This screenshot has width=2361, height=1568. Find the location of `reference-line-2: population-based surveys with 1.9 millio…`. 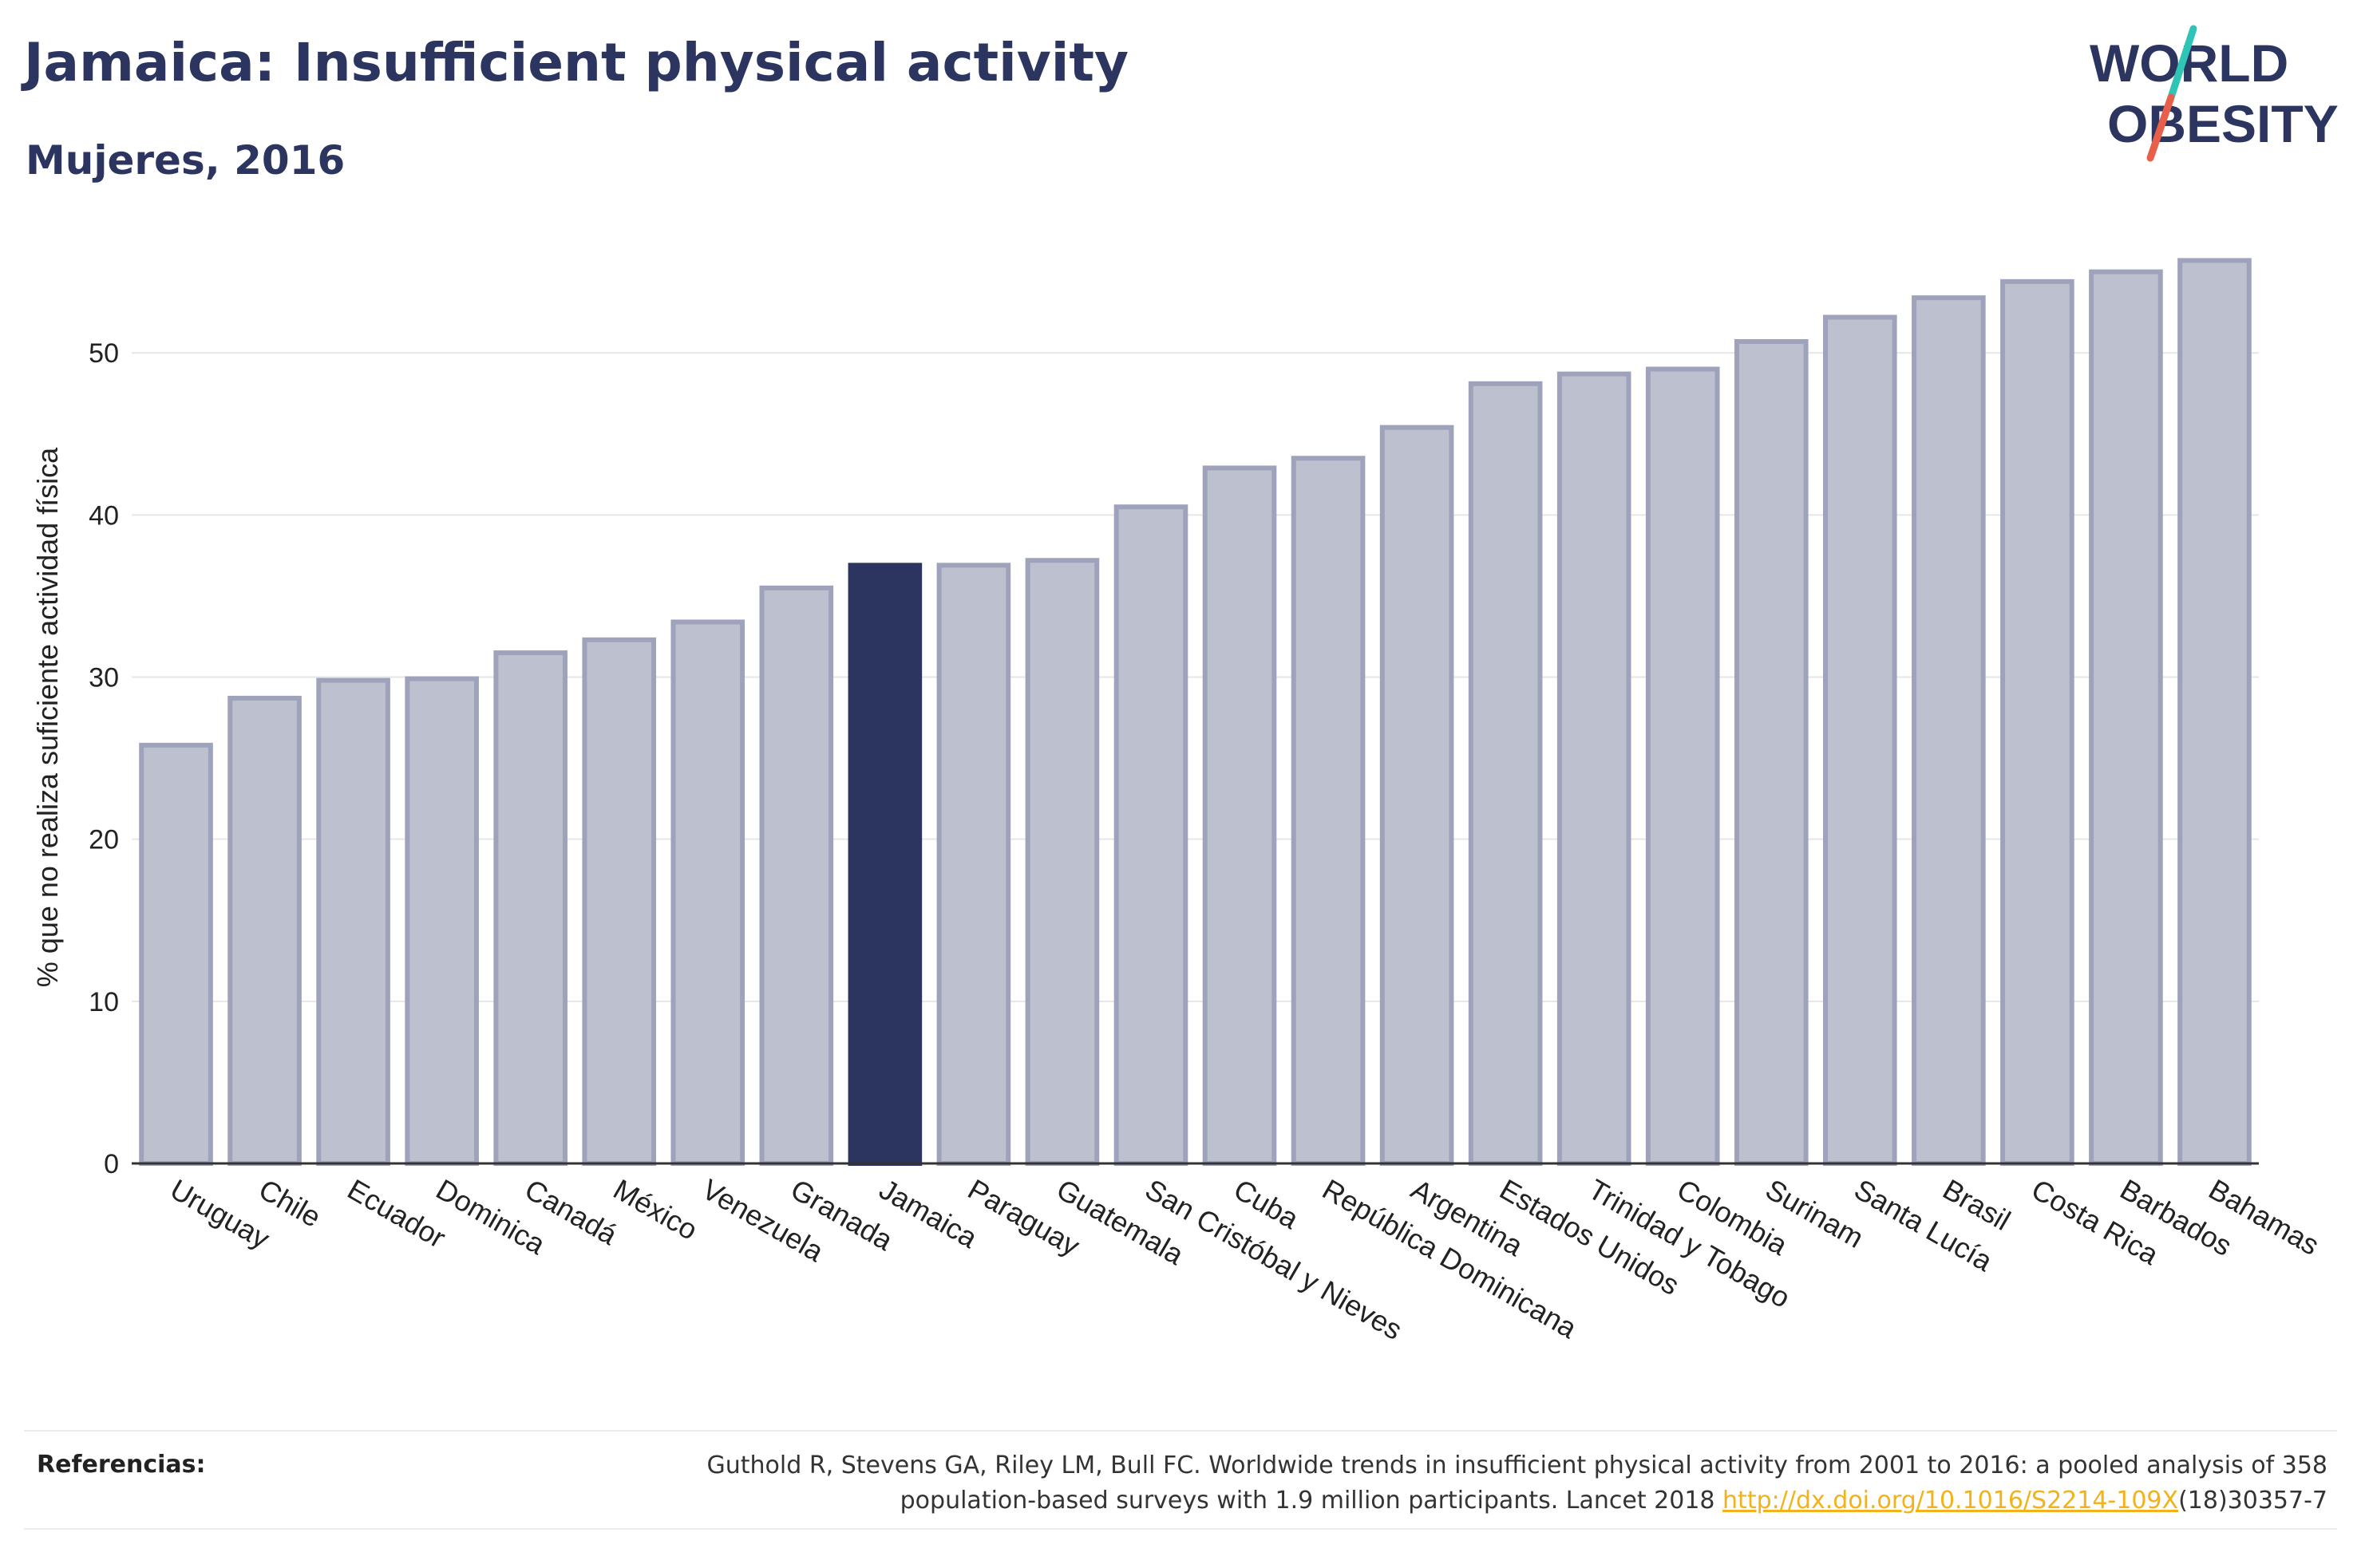

reference-line-2: population-based surveys with 1.9 millio… is located at coordinates (1409, 1501).